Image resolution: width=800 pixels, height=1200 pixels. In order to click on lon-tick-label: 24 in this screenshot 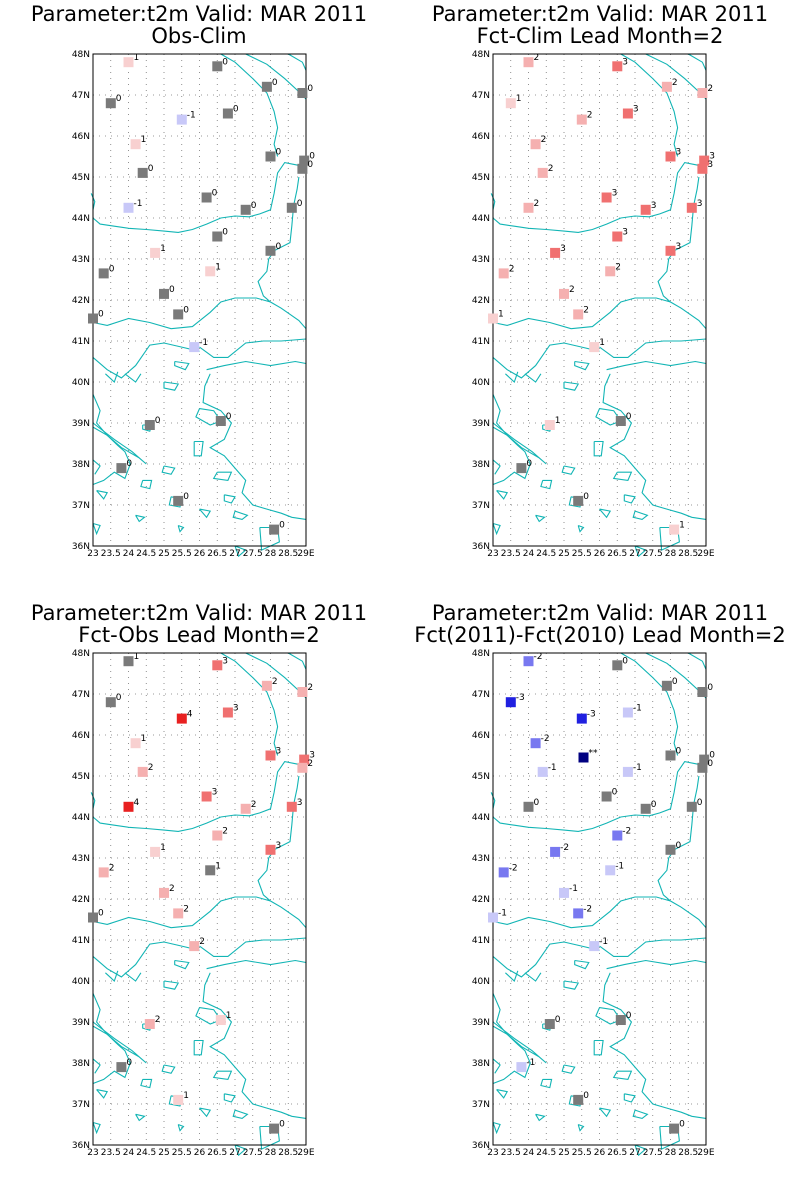, I will do `click(129, 554)`.